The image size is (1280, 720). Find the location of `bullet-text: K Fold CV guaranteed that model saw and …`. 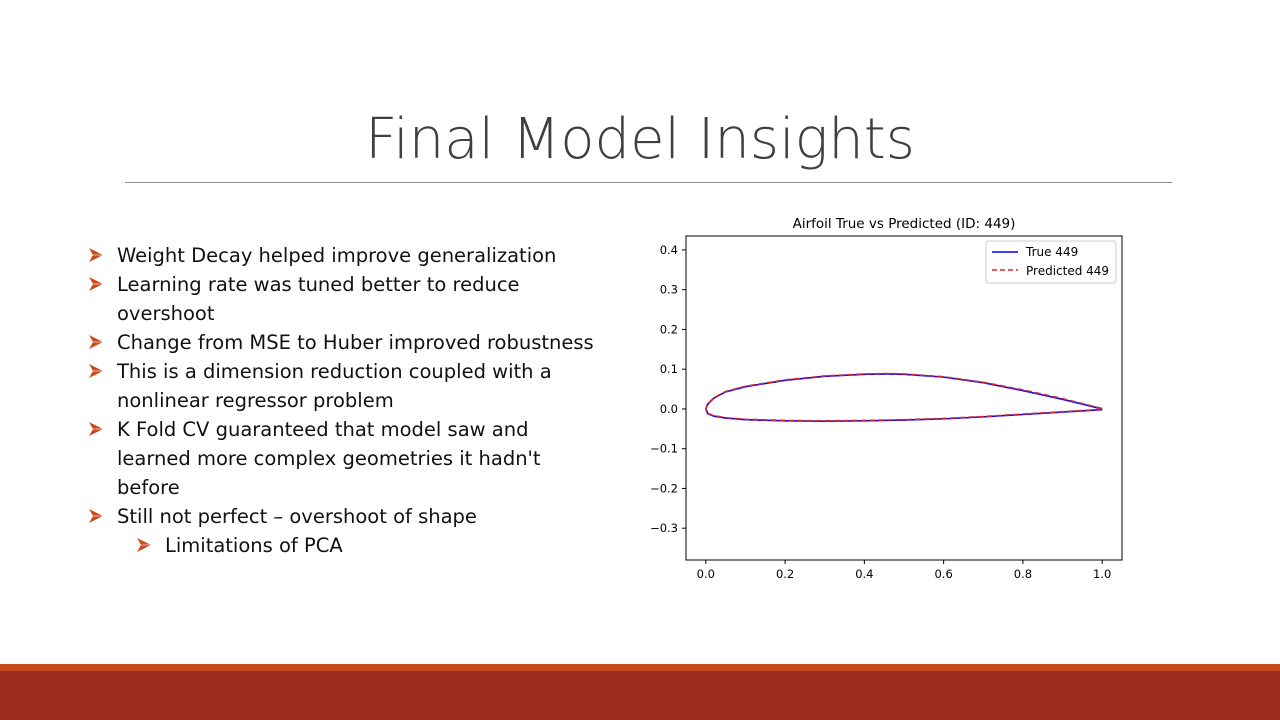

bullet-text: K Fold CV guaranteed that model saw and … is located at coordinates (329, 458).